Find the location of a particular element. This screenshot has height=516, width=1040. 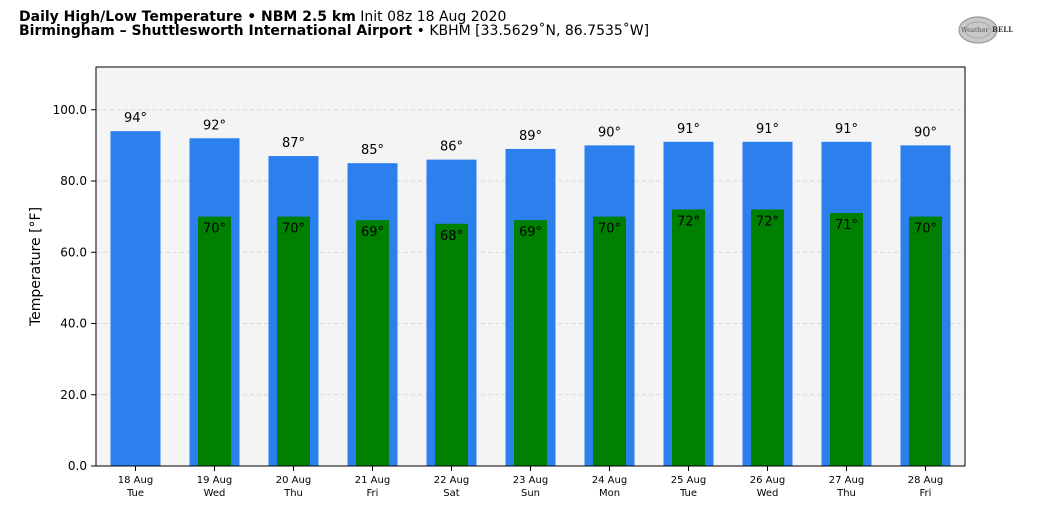

x-tick-date: 24 Aug is located at coordinates (609, 480).